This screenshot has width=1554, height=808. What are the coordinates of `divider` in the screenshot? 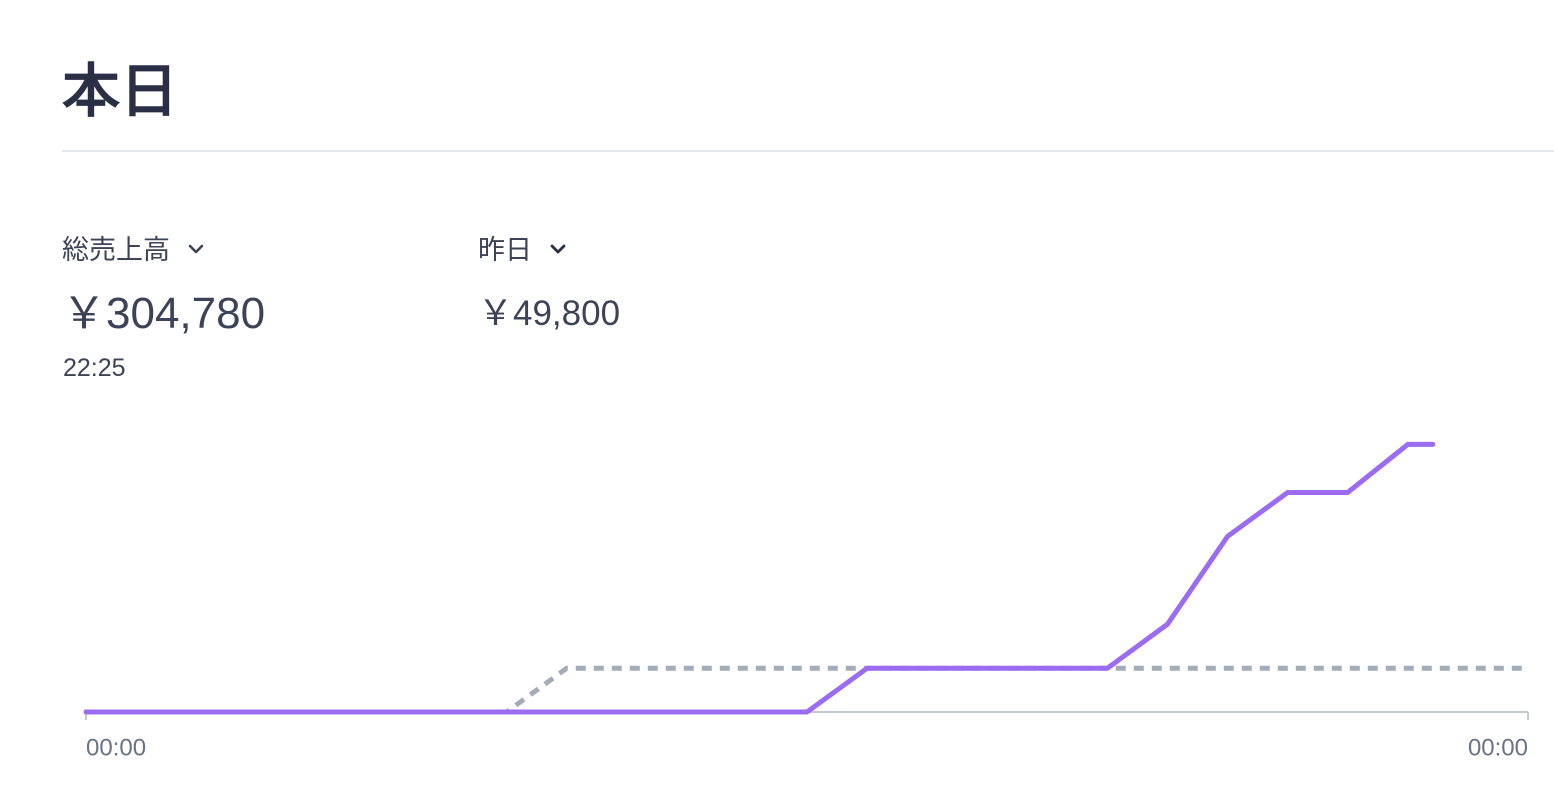 It's located at (808, 151).